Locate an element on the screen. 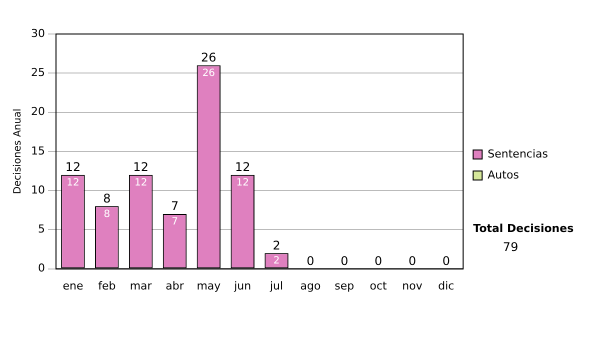 Image resolution: width=600 pixels, height=340 pixels. x-tick-label: may is located at coordinates (209, 285).